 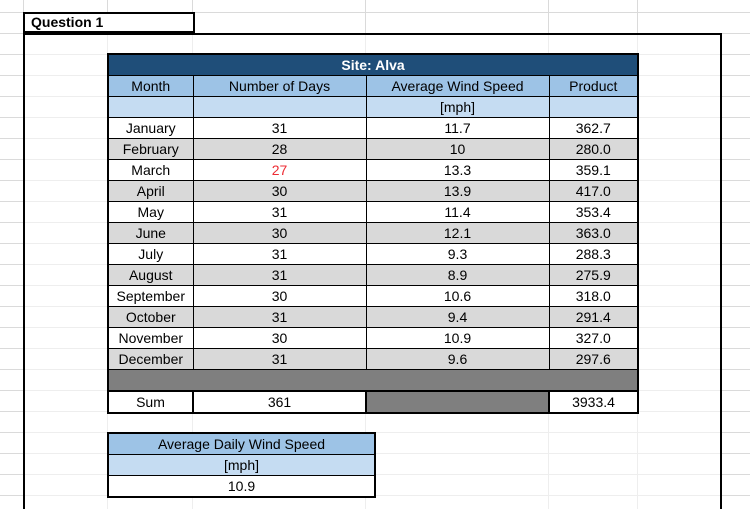 I want to click on wind-cell: 10, so click(x=457, y=149).